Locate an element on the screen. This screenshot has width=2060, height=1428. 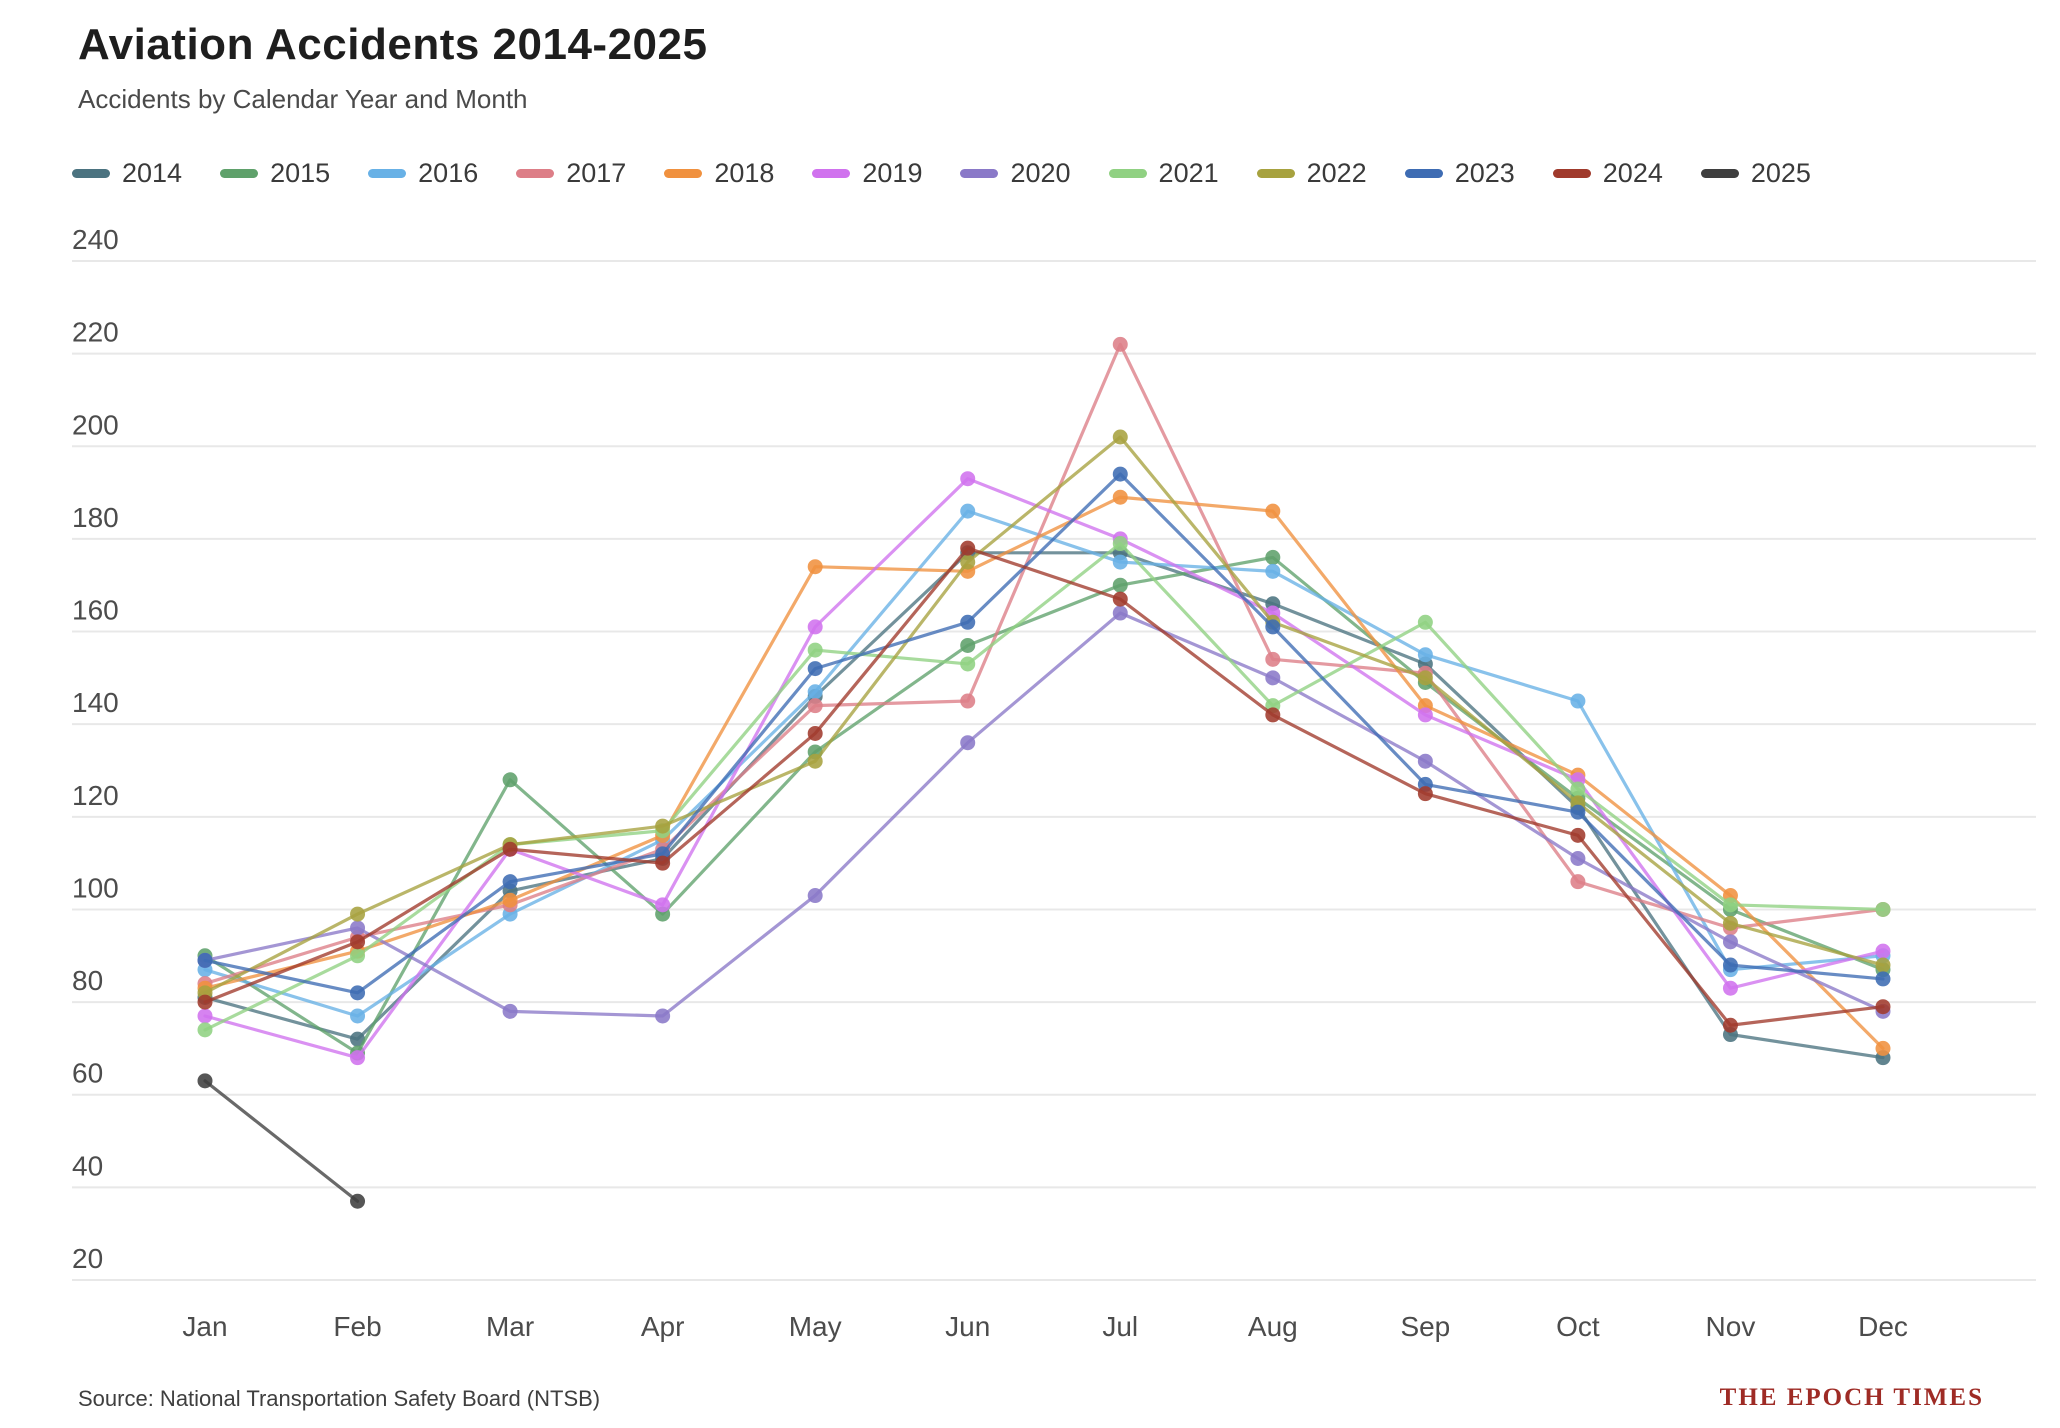
xtick-label-Aug: Aug is located at coordinates (1273, 1326).